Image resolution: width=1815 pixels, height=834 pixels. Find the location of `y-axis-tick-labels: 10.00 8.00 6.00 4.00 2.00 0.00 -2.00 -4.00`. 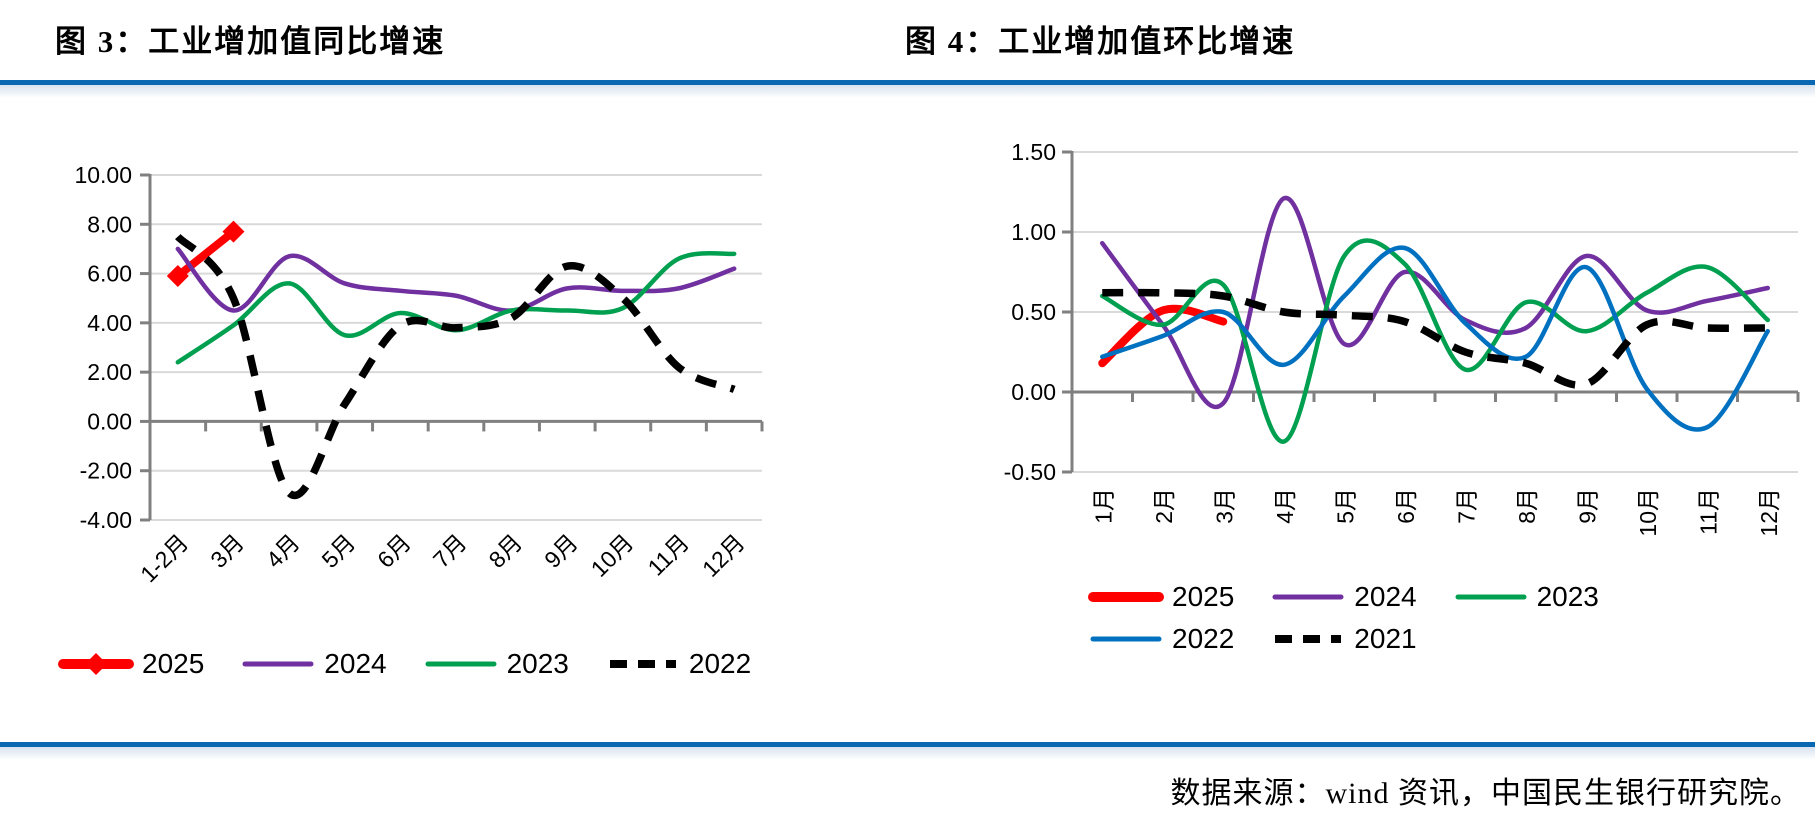

y-axis-tick-labels: 10.00 8.00 6.00 4.00 2.00 0.00 -2.00 -4.00 is located at coordinates (103, 347).